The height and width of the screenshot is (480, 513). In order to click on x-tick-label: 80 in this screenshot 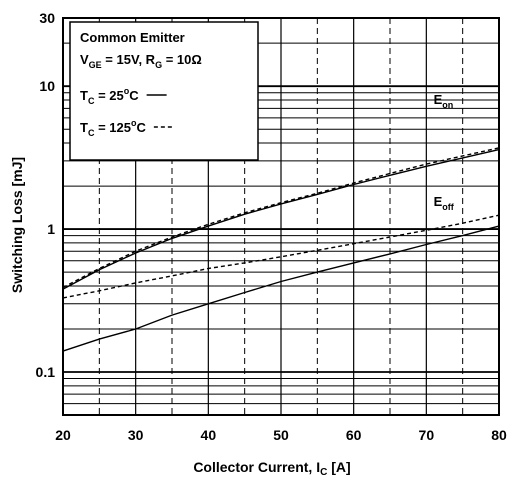, I will do `click(499, 435)`.